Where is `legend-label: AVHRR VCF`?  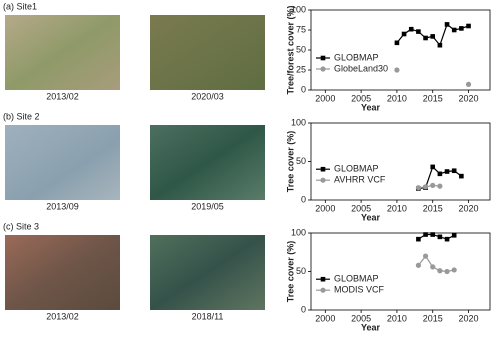
legend-label: AVHRR VCF is located at coordinates (360, 180).